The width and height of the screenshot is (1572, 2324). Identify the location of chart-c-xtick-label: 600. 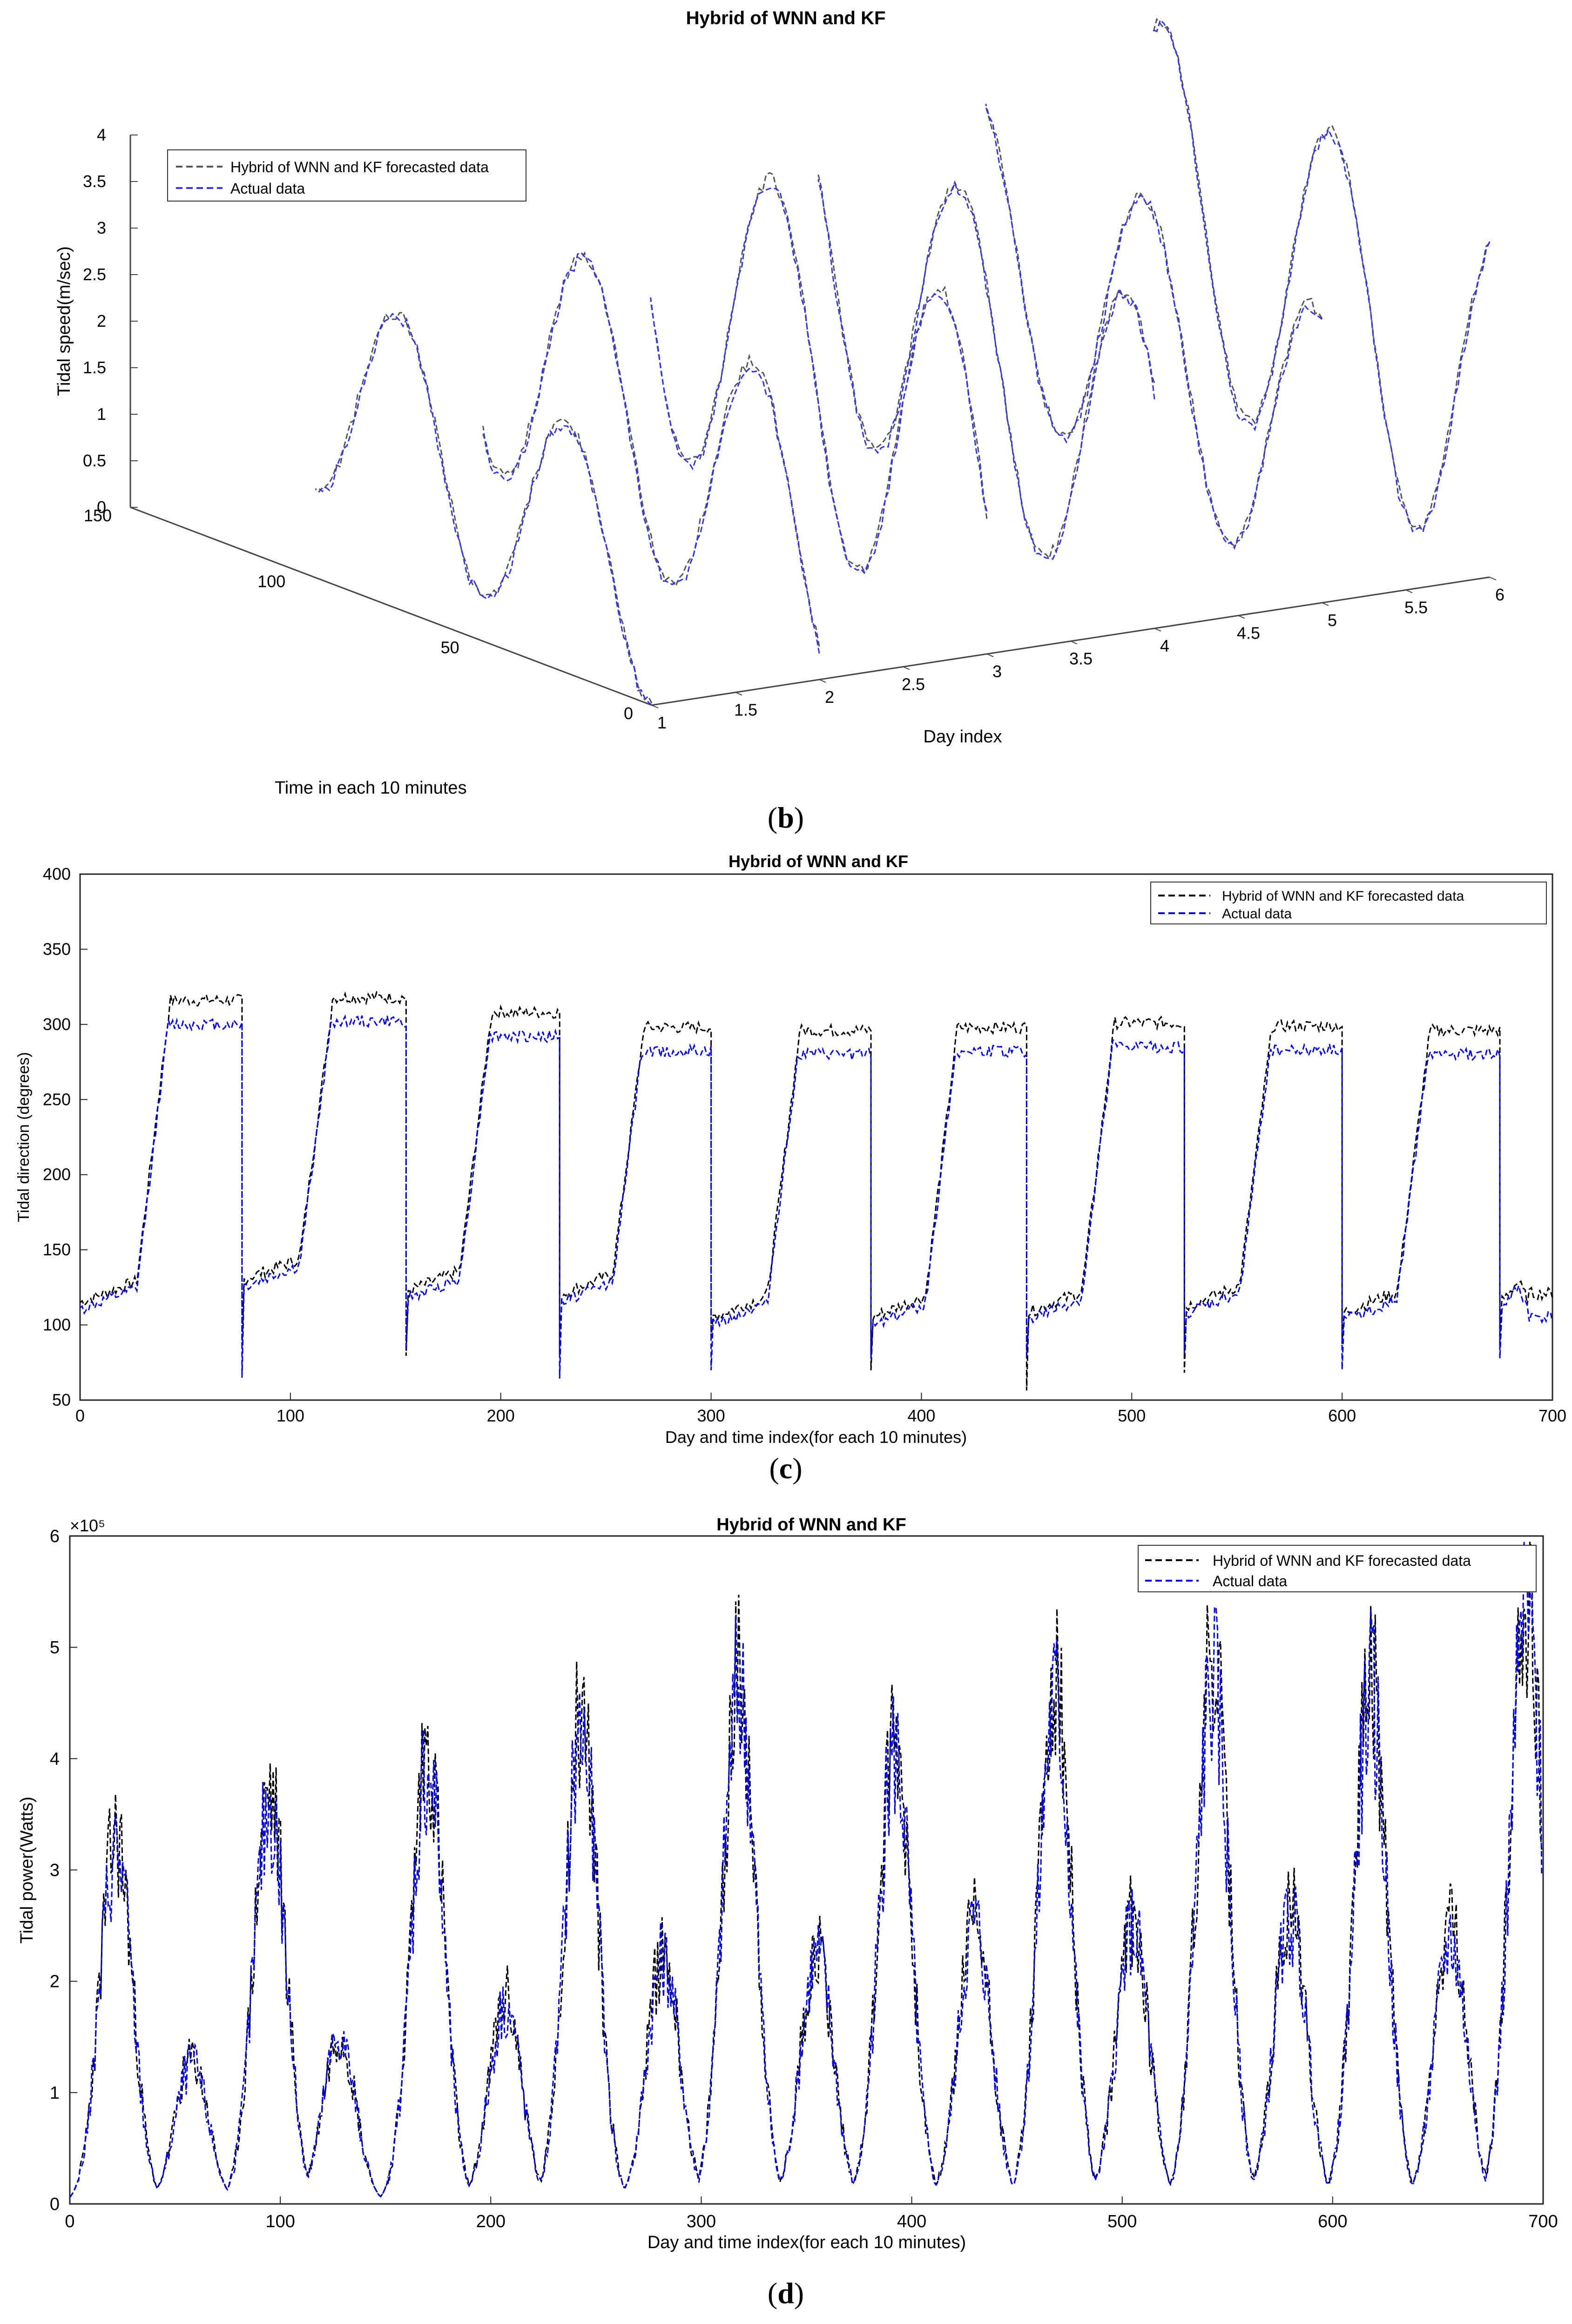
(1342, 1415).